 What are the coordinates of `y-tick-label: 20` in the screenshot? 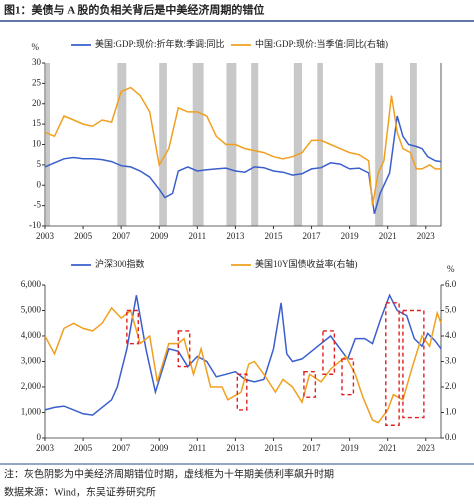 It's located at (37, 103).